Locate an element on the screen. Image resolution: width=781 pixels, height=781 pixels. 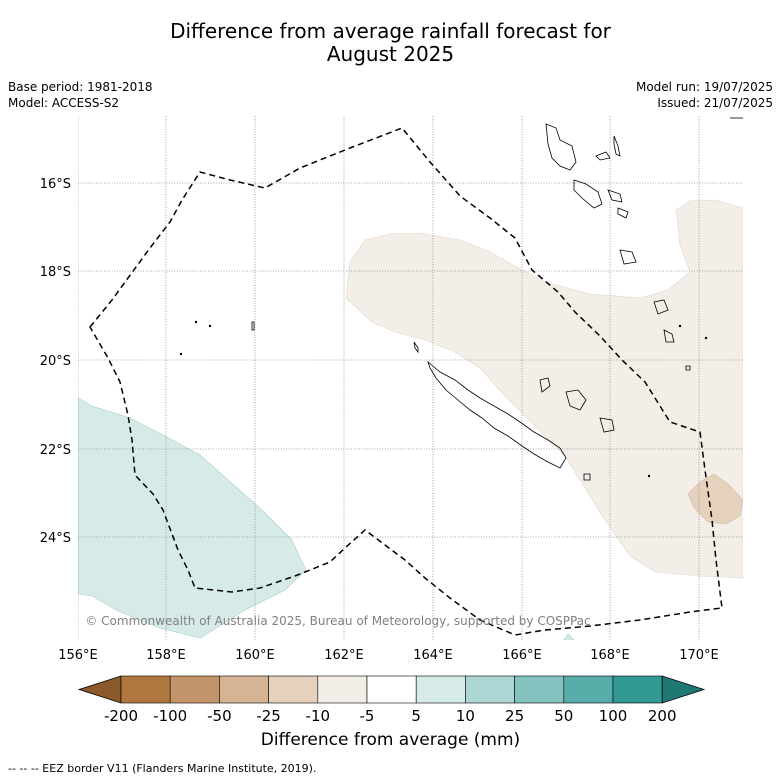
meta-right: Model run: 19/07/2025 Issued: 21/07/2025 is located at coordinates (704, 95).